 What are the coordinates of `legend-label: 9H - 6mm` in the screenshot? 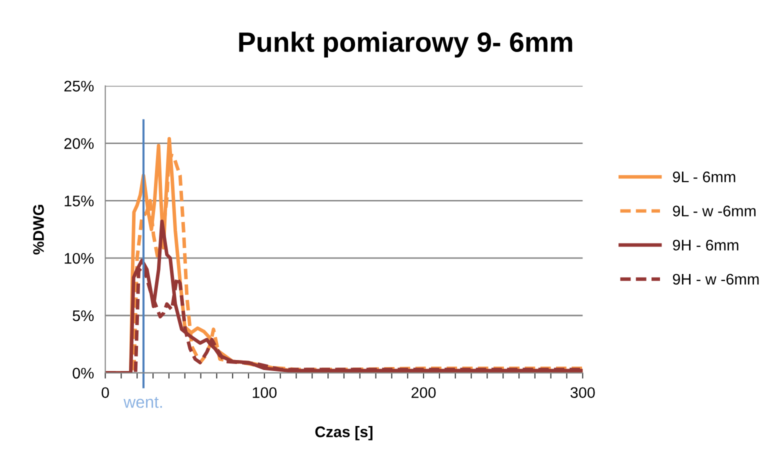 It's located at (705, 245).